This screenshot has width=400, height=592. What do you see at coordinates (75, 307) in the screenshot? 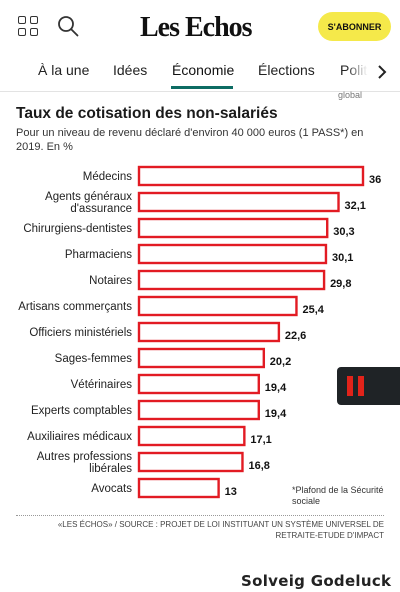
I see `category-label: Artisans commerçants` at bounding box center [75, 307].